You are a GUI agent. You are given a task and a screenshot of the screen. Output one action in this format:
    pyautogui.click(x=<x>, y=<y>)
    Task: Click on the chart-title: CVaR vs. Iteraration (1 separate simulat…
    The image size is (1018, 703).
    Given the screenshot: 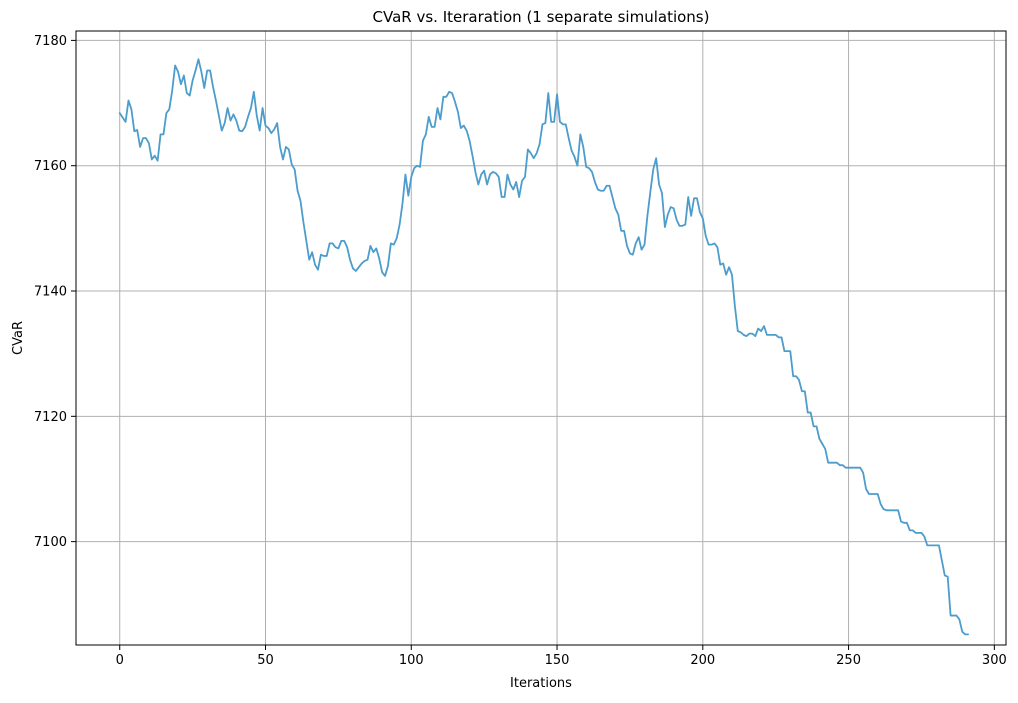 What is the action you would take?
    pyautogui.click(x=541, y=17)
    